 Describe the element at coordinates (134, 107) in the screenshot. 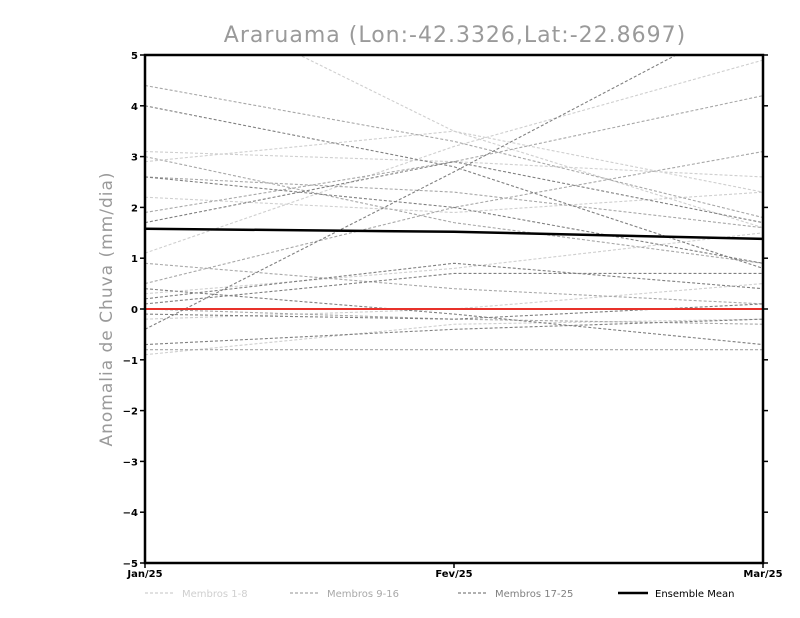

I see `y-tick-label: 4` at that location.